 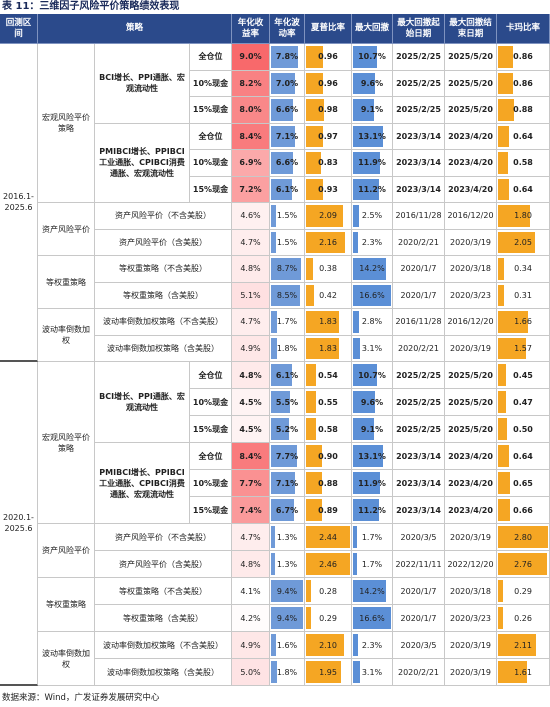 I want to click on cell-text: 2.80, so click(x=523, y=537).